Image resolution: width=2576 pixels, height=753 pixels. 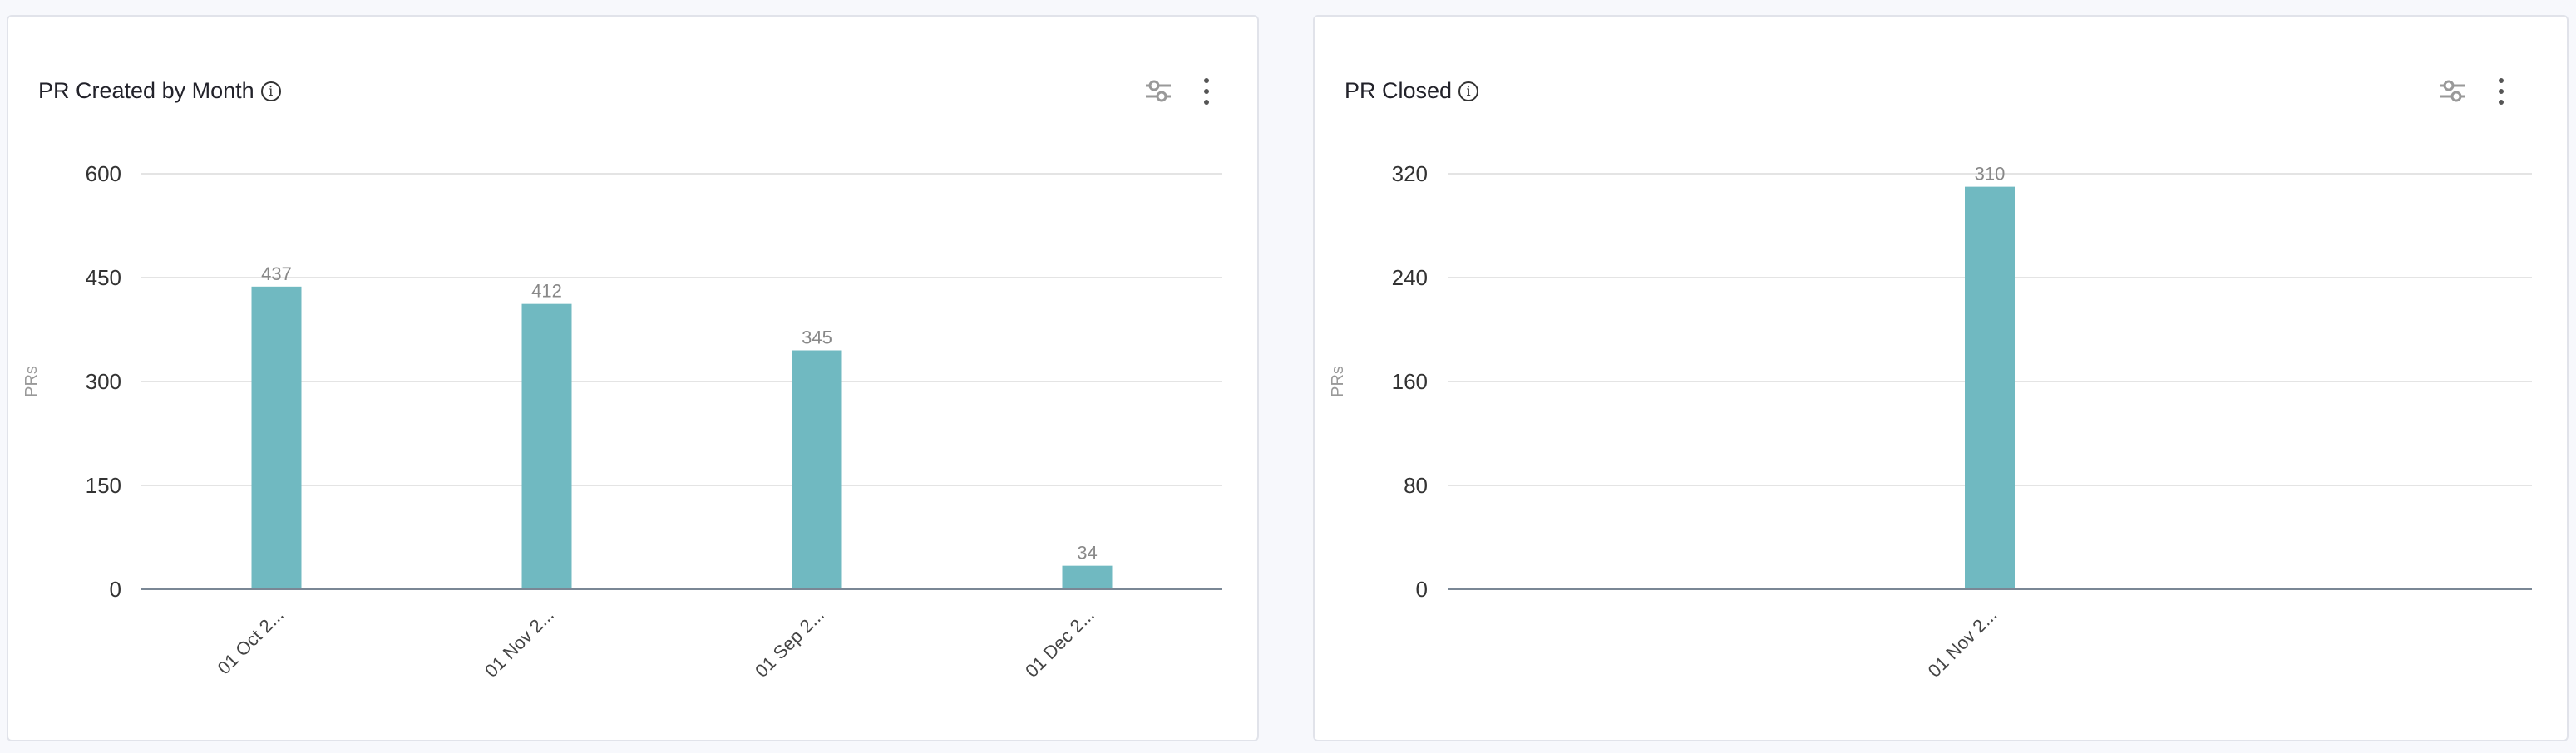 What do you see at coordinates (1410, 381) in the screenshot?
I see `y-tick-label: 160` at bounding box center [1410, 381].